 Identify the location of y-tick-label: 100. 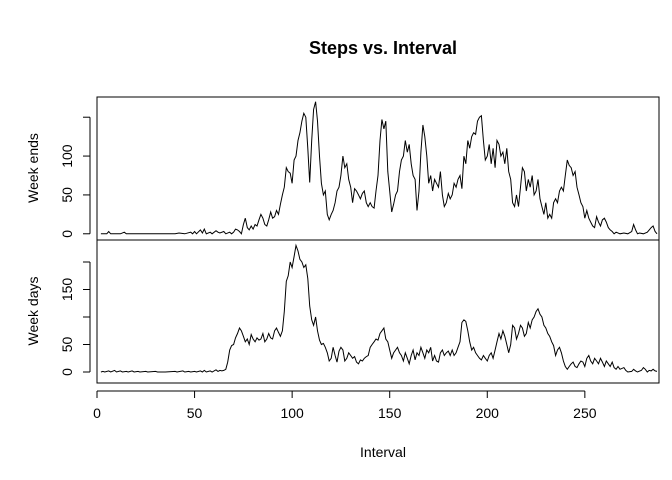
(67, 156).